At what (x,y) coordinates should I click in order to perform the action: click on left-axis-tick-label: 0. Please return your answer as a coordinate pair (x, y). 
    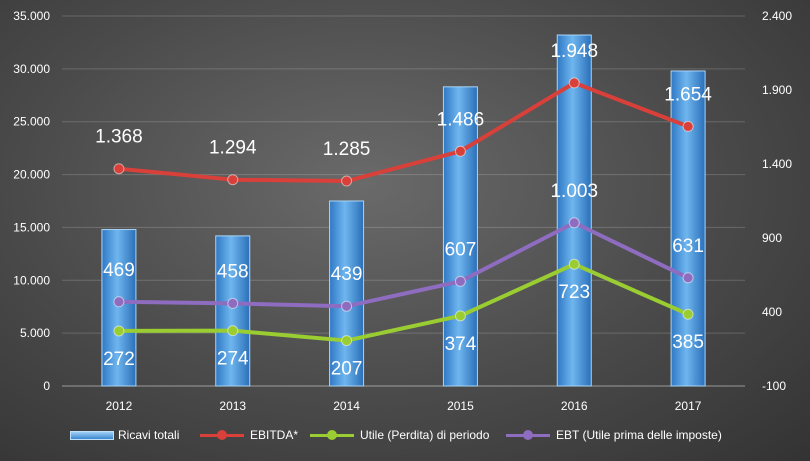
    Looking at the image, I should click on (46, 386).